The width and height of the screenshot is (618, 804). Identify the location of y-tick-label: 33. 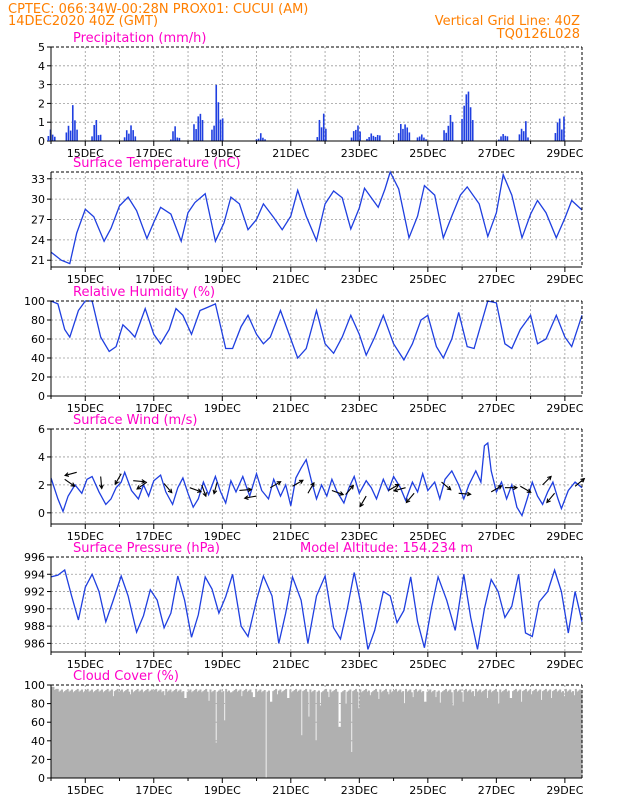
(38, 179).